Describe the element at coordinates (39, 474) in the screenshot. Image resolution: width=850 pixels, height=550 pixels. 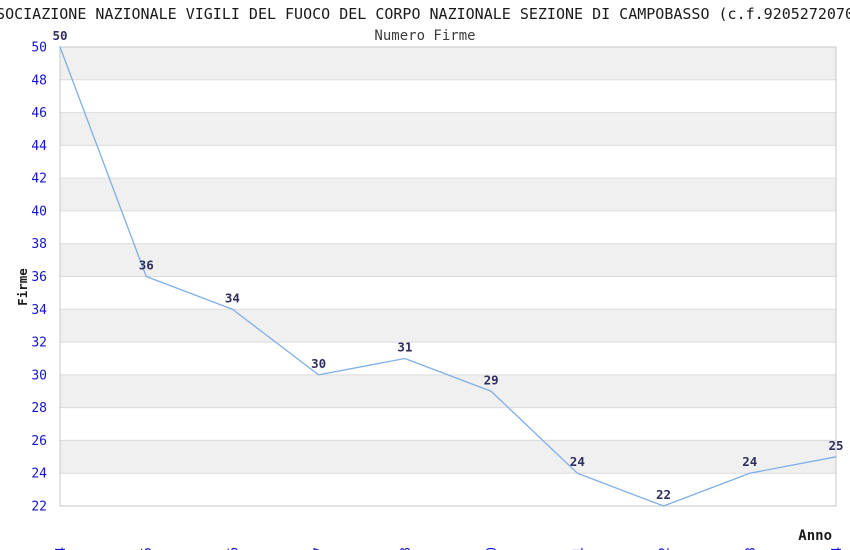
I see `y-tick-label: 24` at that location.